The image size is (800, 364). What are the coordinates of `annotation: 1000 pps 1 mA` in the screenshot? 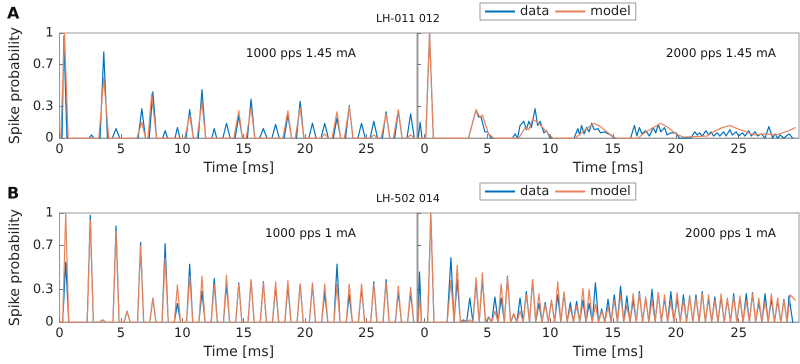 It's located at (311, 233).